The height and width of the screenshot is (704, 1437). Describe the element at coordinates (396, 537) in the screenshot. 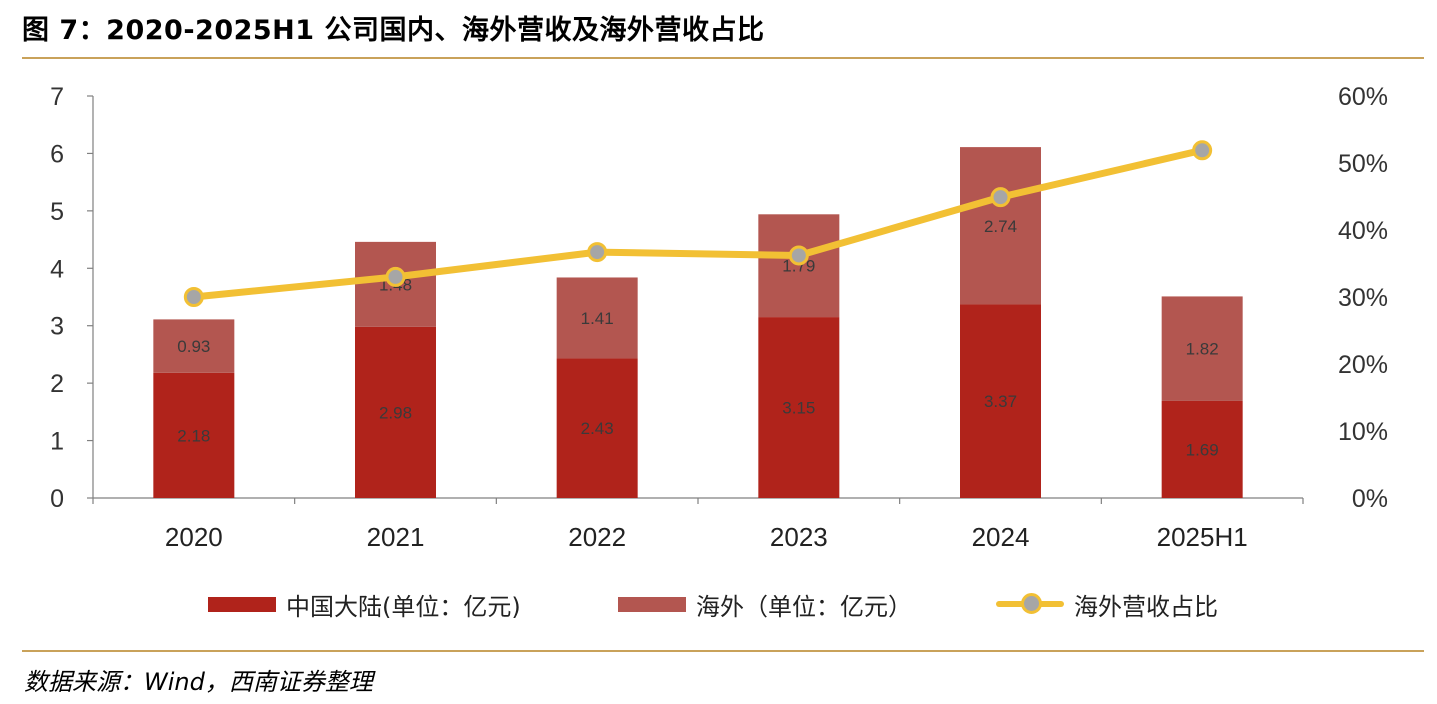

I see `x-tick-label: 2021` at that location.